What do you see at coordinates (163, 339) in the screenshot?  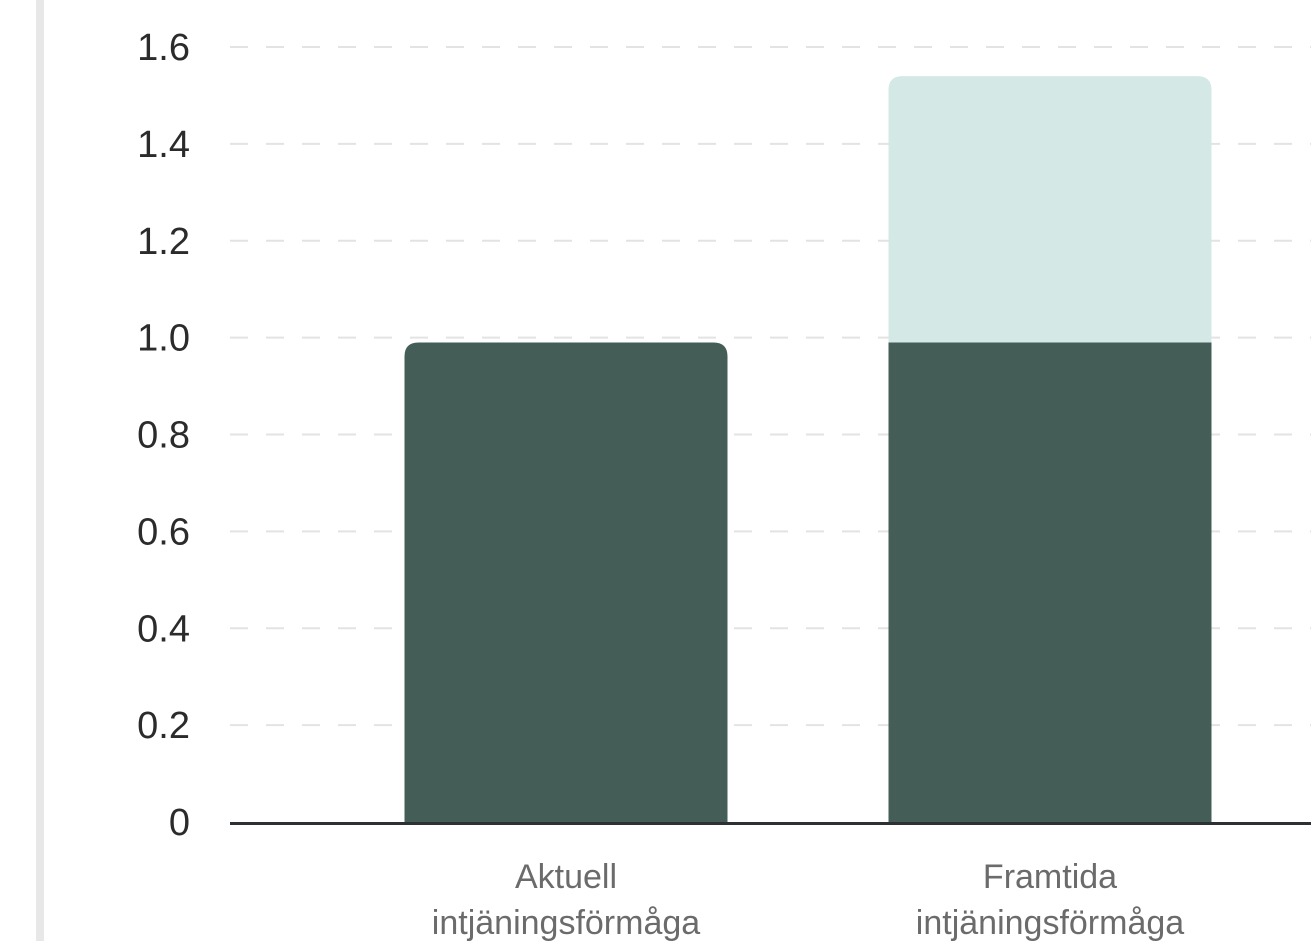 I see `y-tick-label: 1.0` at bounding box center [163, 339].